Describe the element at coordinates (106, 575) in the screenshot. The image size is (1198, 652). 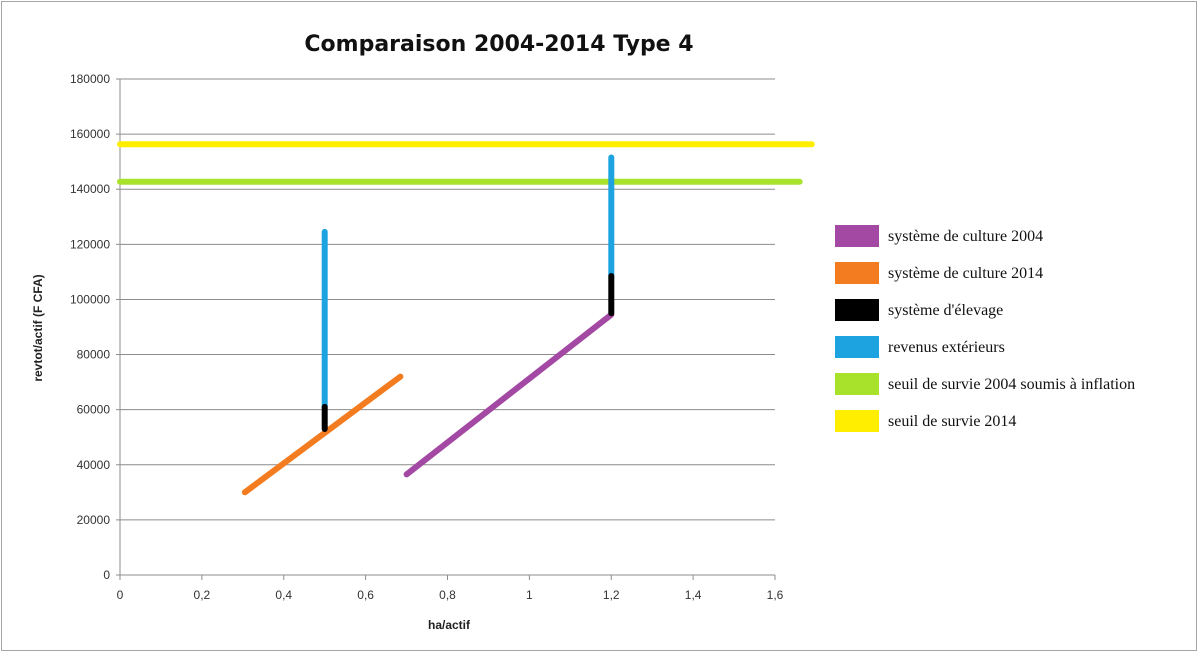
I see `y-tick-label: 0` at that location.